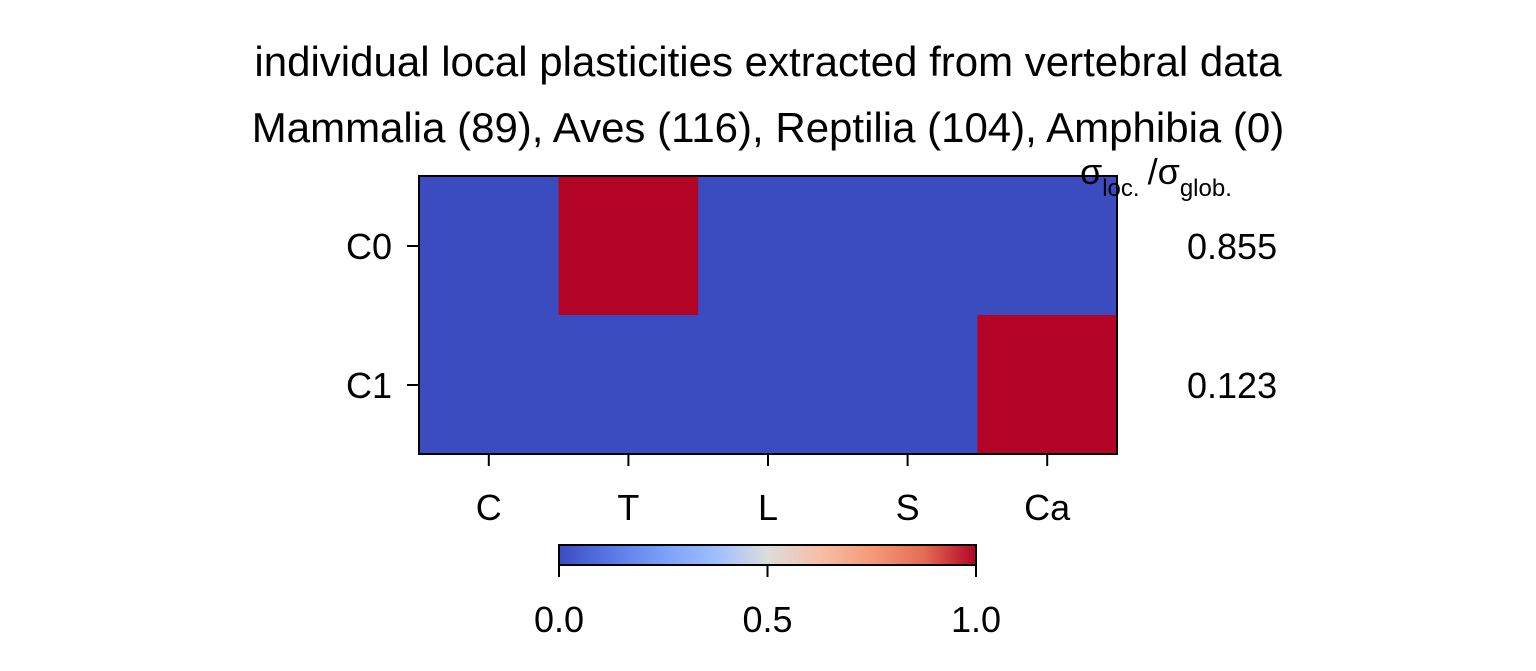 This screenshot has height=671, width=1536. What do you see at coordinates (768, 385) in the screenshot?
I see `heatmap-cell-c1-l` at bounding box center [768, 385].